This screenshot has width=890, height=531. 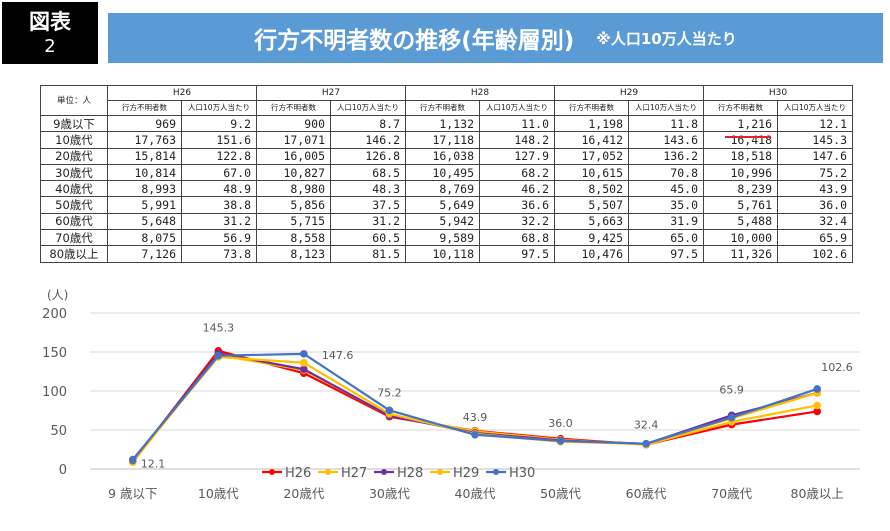 What do you see at coordinates (293, 123) in the screenshot?
I see `cell-count: 900` at bounding box center [293, 123].